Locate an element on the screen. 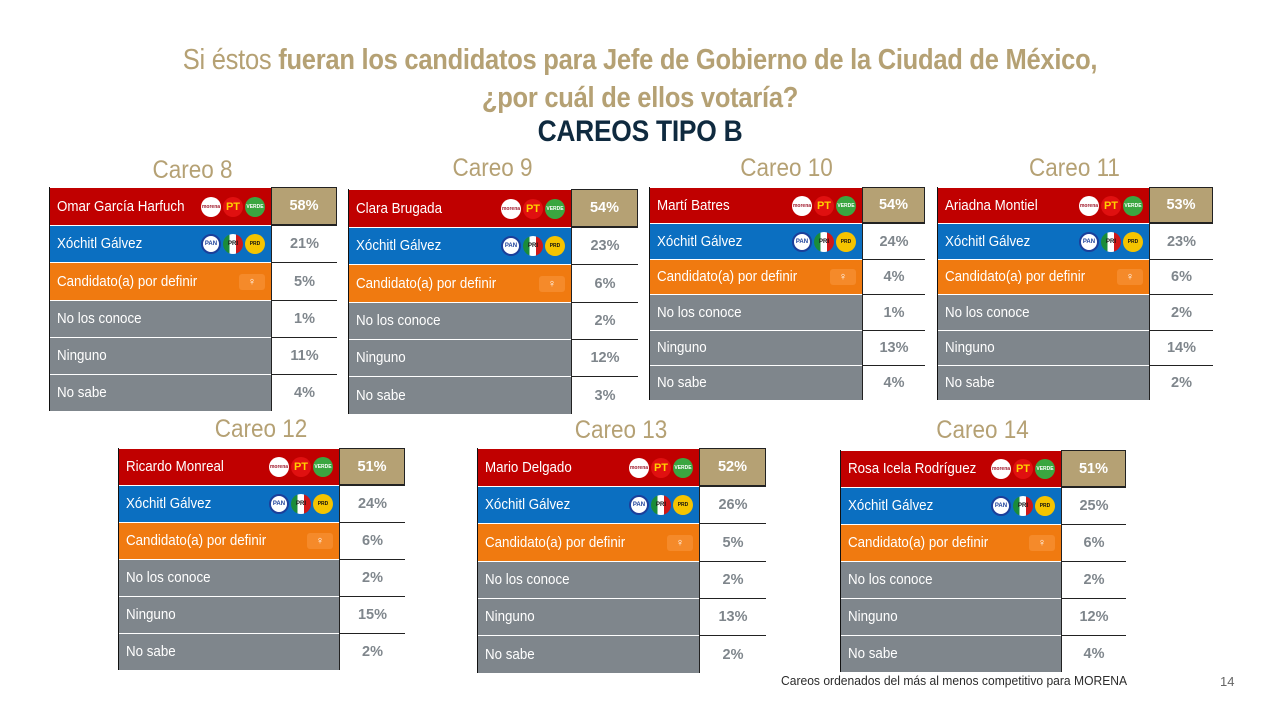 This screenshot has height=720, width=1280. table-row: Mario Delgado morena PT VERDE 52% is located at coordinates (622, 467).